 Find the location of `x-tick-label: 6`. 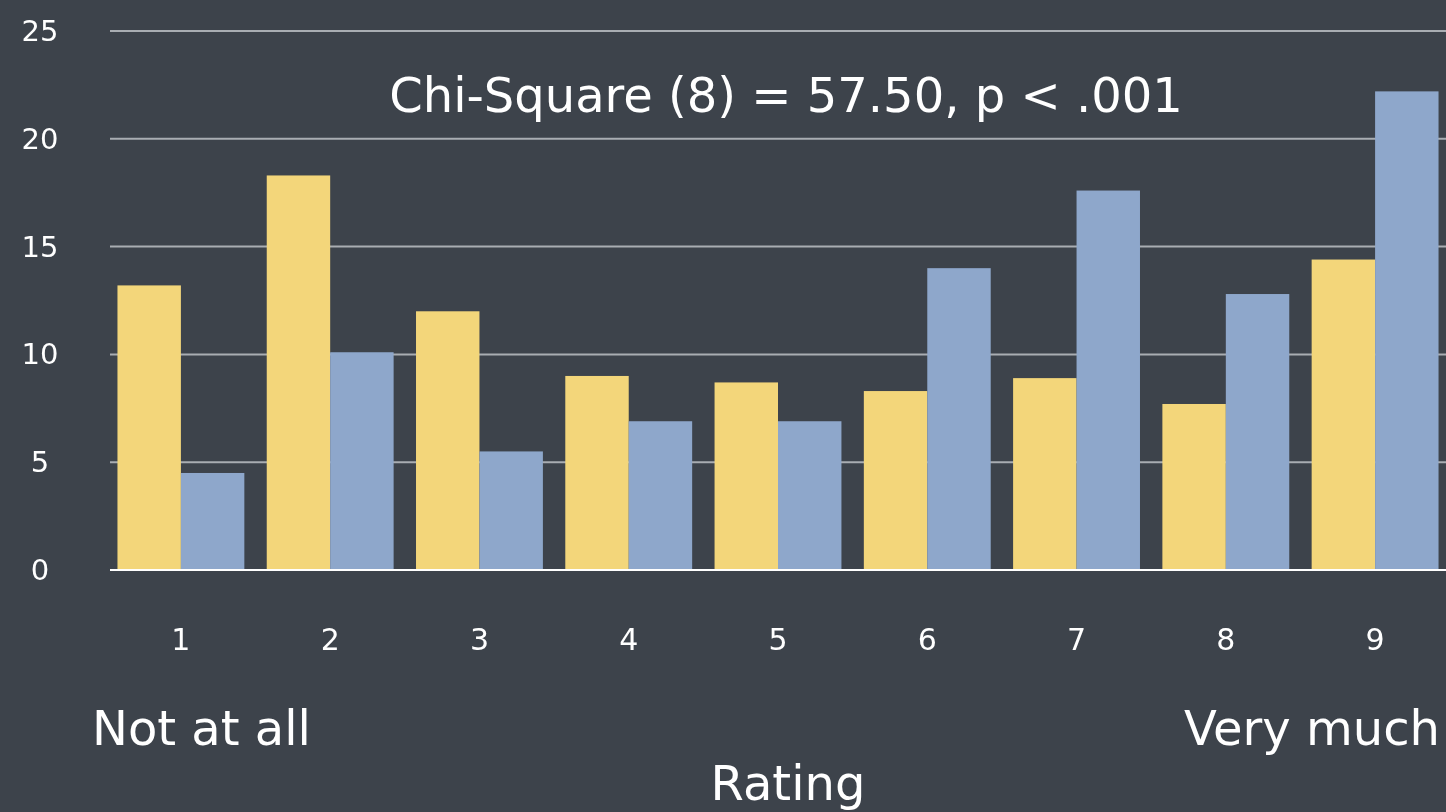

x-tick-label: 6 is located at coordinates (927, 639).